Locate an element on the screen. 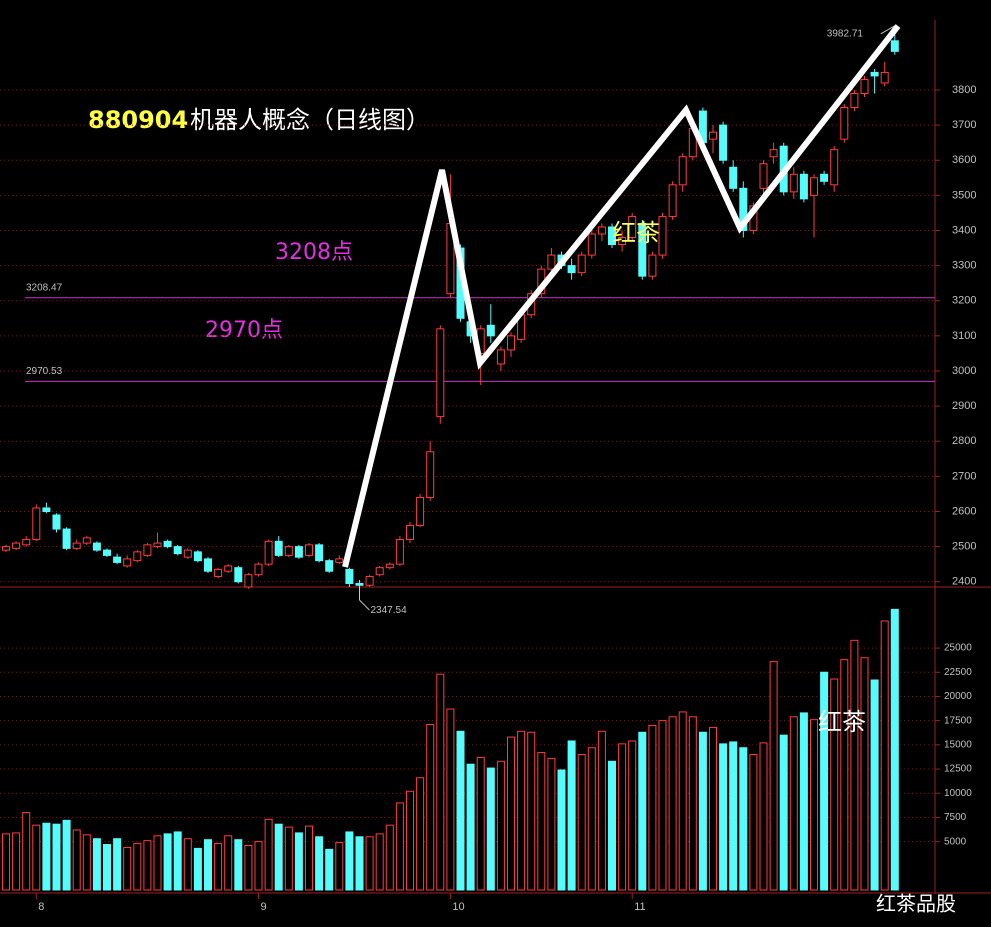 The width and height of the screenshot is (991, 927). y-tick-label: 2600 is located at coordinates (964, 511).